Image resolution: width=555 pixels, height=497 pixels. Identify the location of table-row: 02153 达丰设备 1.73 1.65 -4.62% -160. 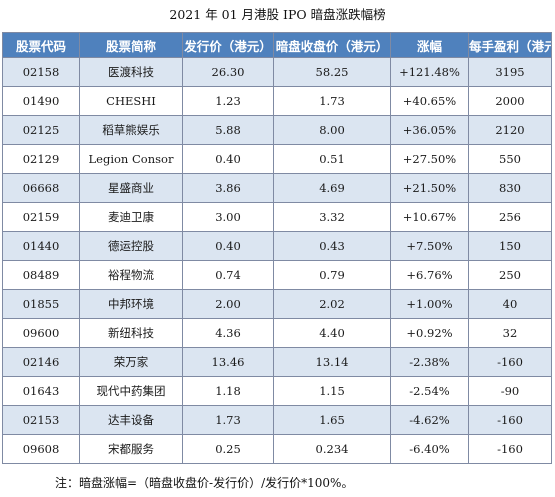
(277, 420).